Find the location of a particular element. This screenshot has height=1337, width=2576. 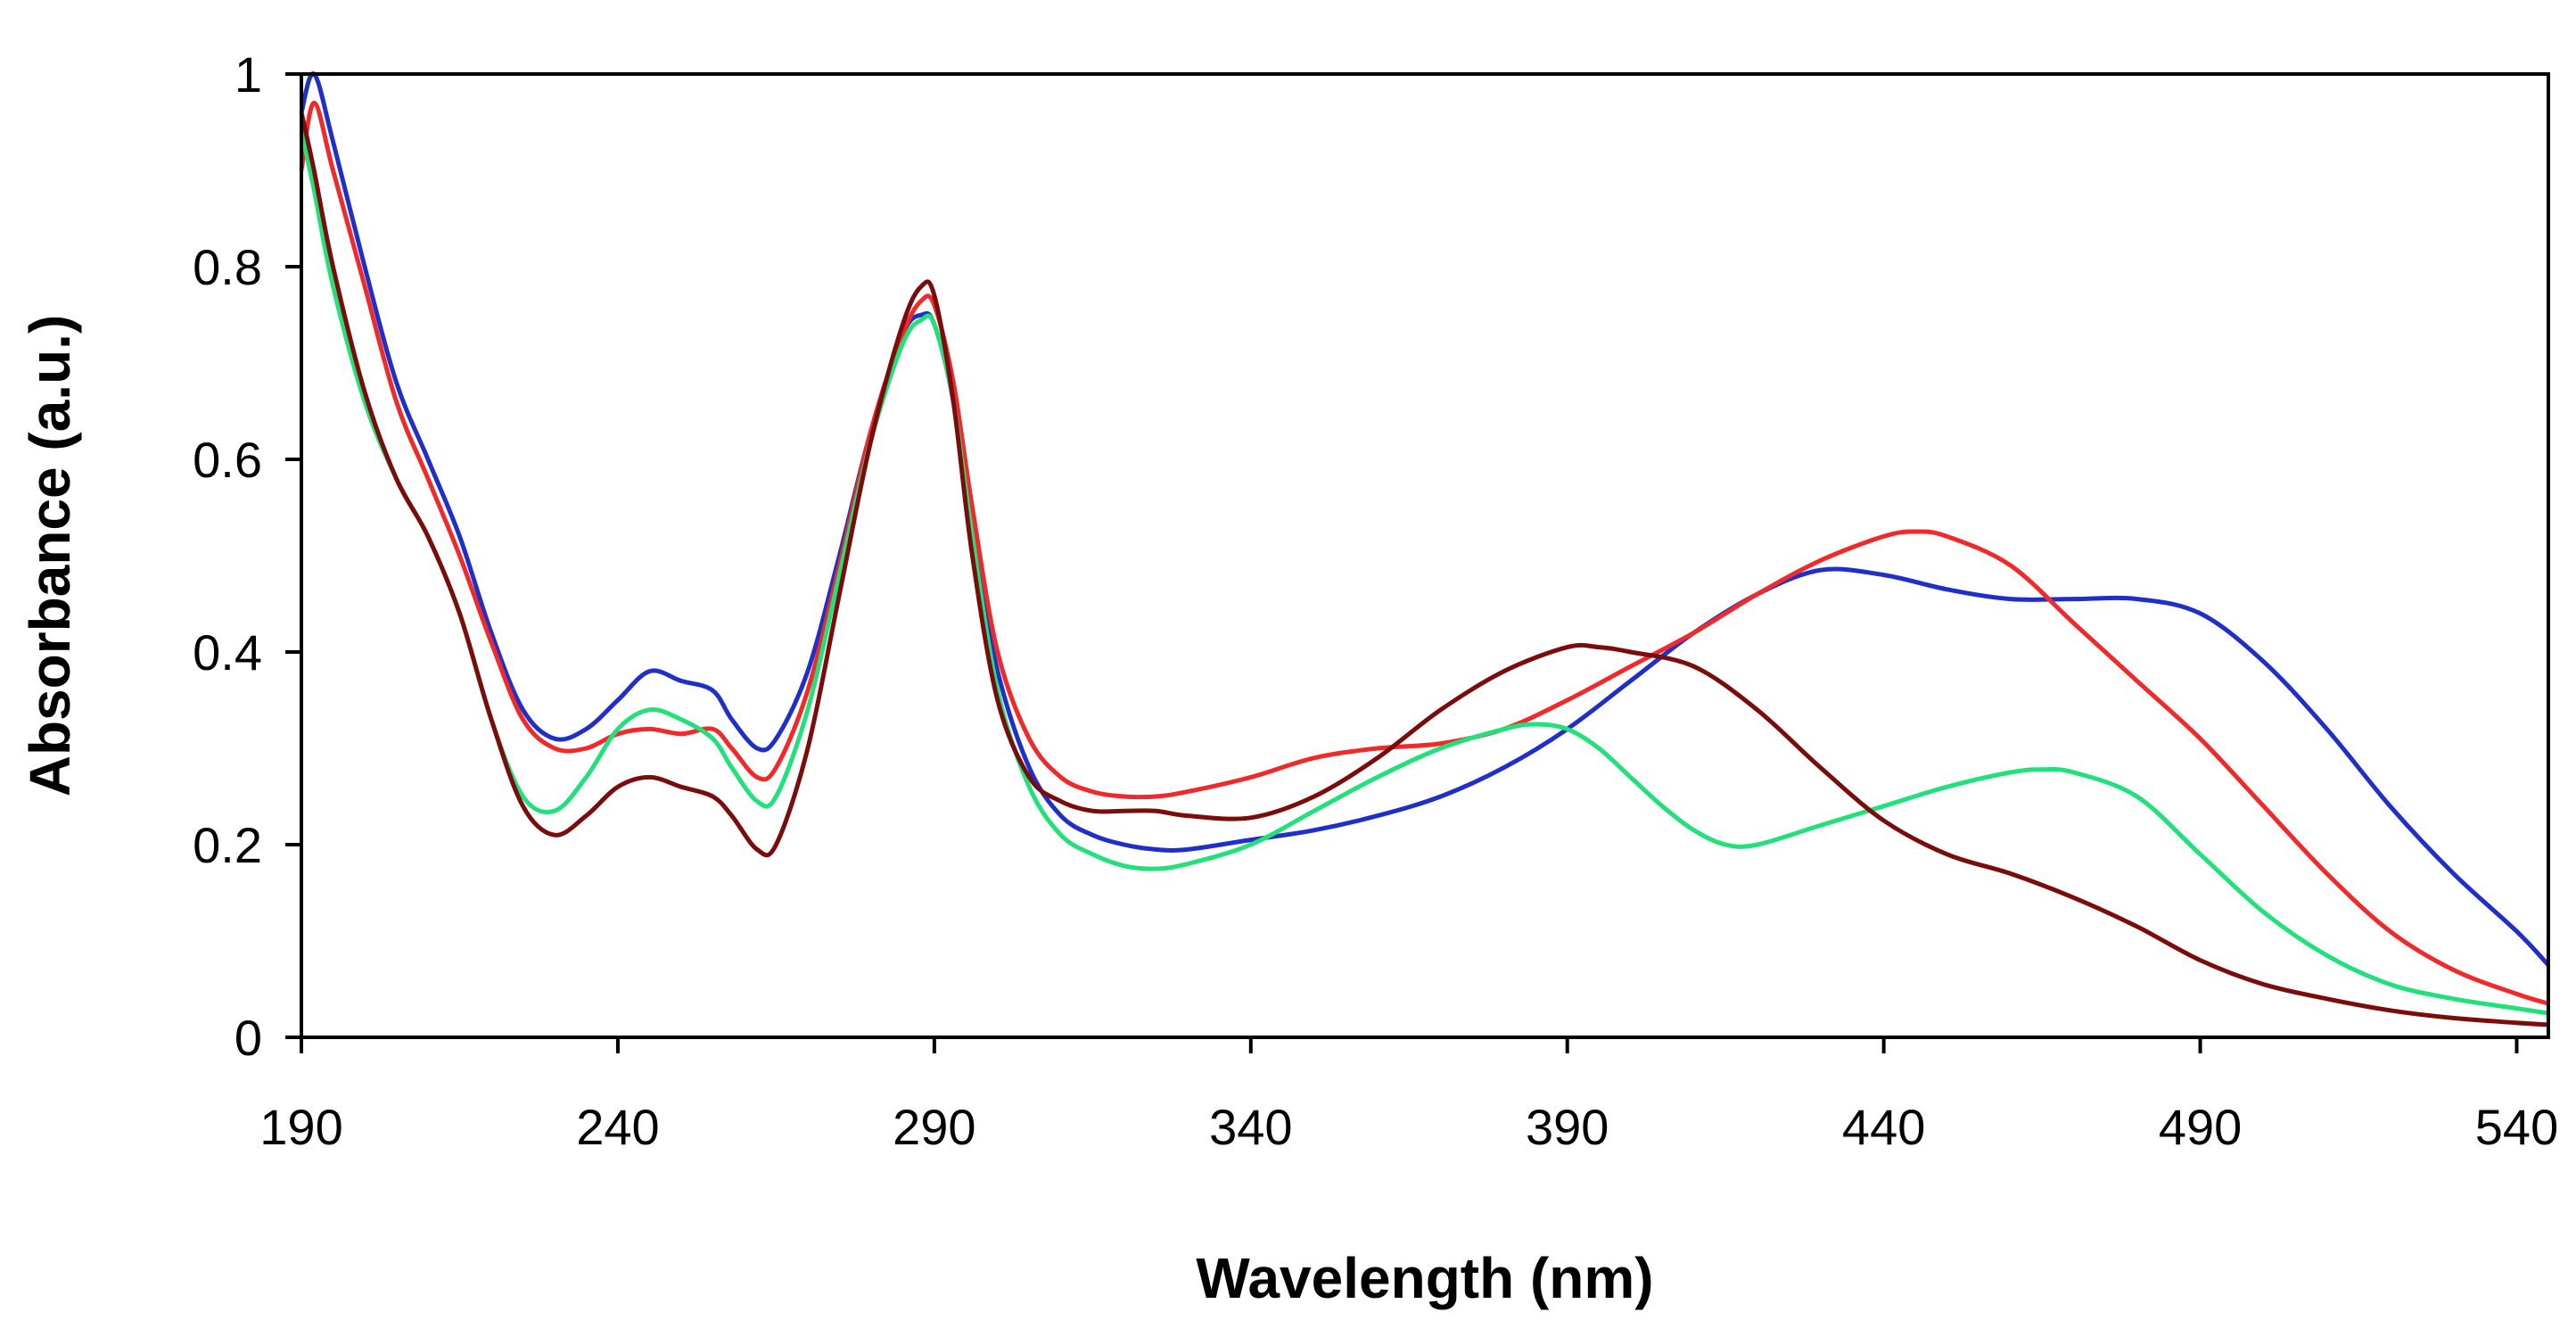

x-tick-label: 340 is located at coordinates (1250, 1127).